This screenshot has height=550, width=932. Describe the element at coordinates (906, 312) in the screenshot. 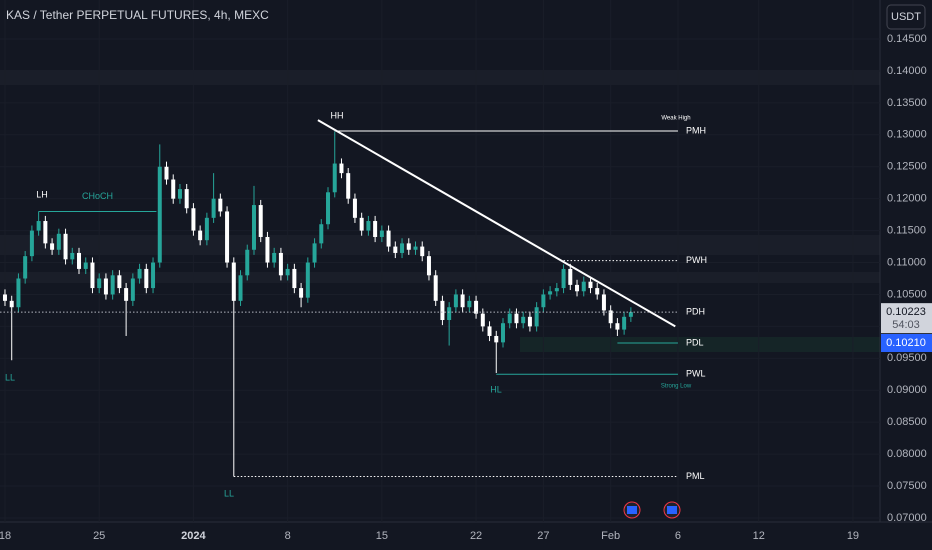

I see `last-price-label: 0.10223` at that location.